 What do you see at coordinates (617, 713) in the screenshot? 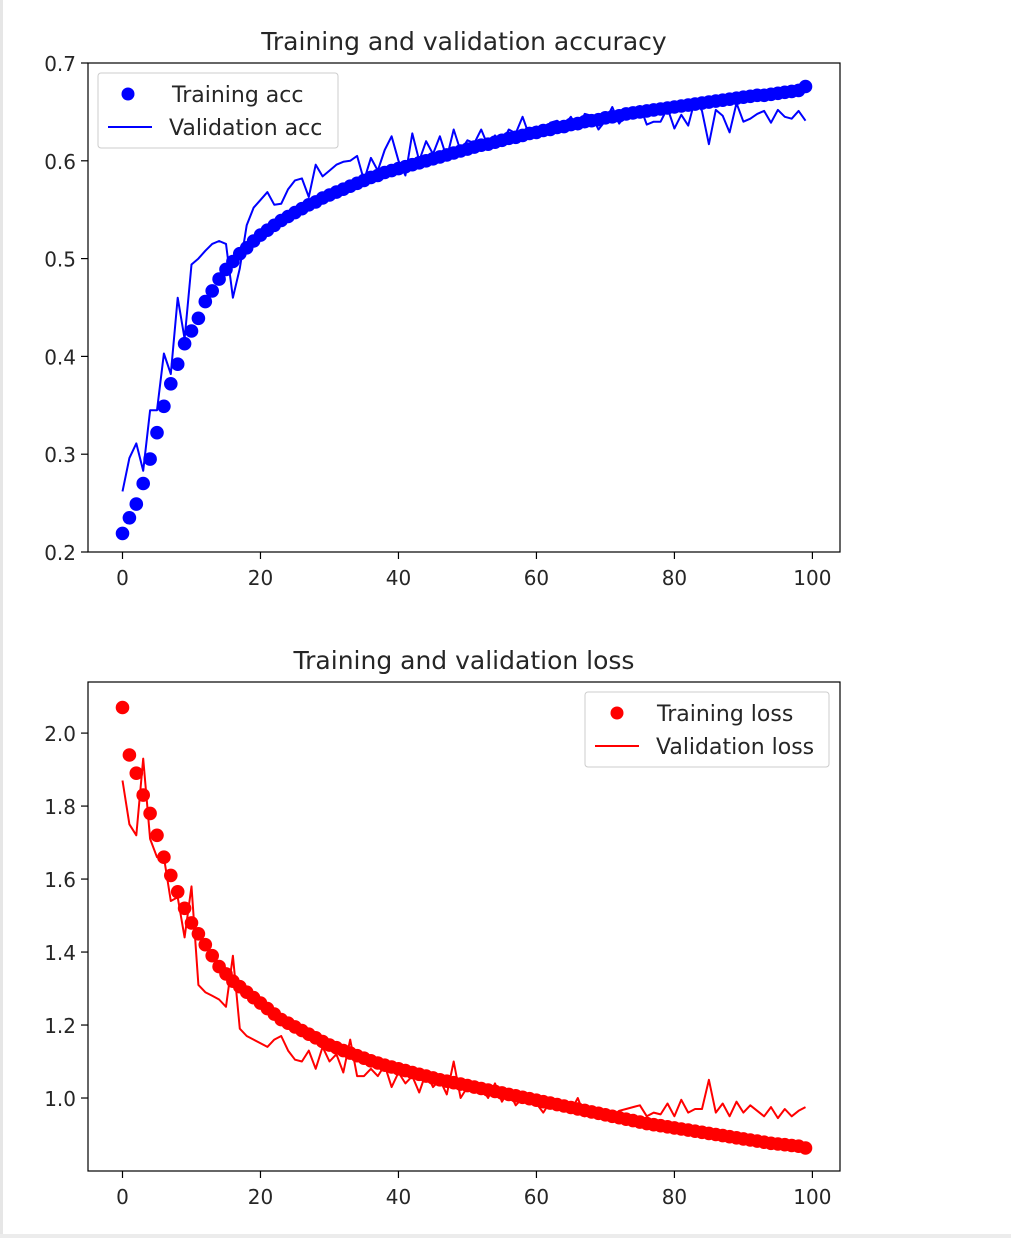
I see `legend-marker-training-loss` at bounding box center [617, 713].